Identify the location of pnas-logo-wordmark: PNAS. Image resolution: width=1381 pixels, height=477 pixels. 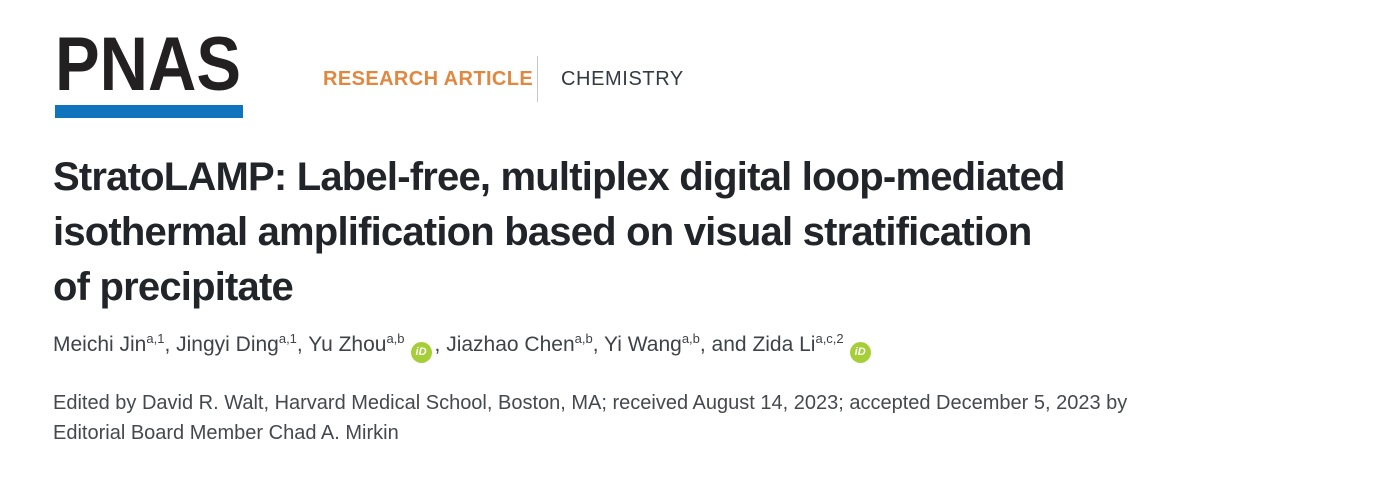
(148, 64).